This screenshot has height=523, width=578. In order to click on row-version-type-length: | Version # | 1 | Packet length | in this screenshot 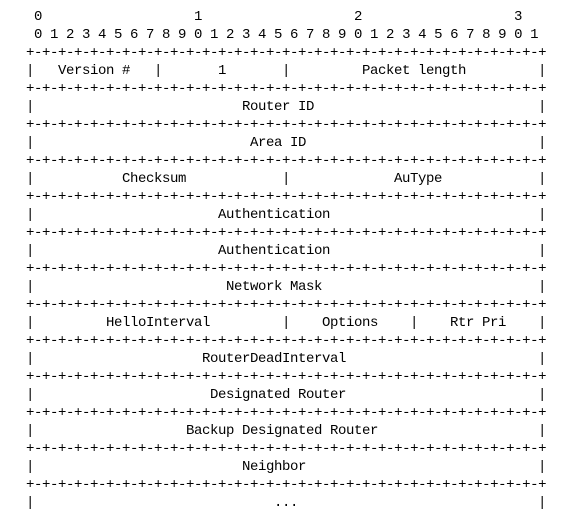, I will do `click(274, 71)`.